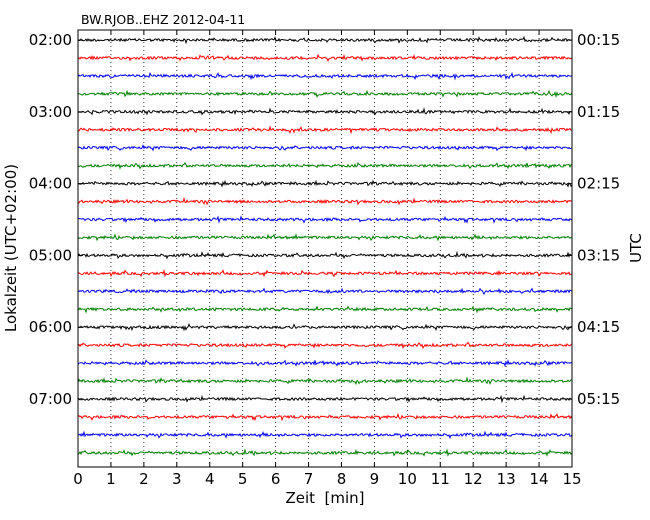 This screenshot has width=650, height=520. I want to click on y-tick-label-right: 01:15, so click(598, 112).